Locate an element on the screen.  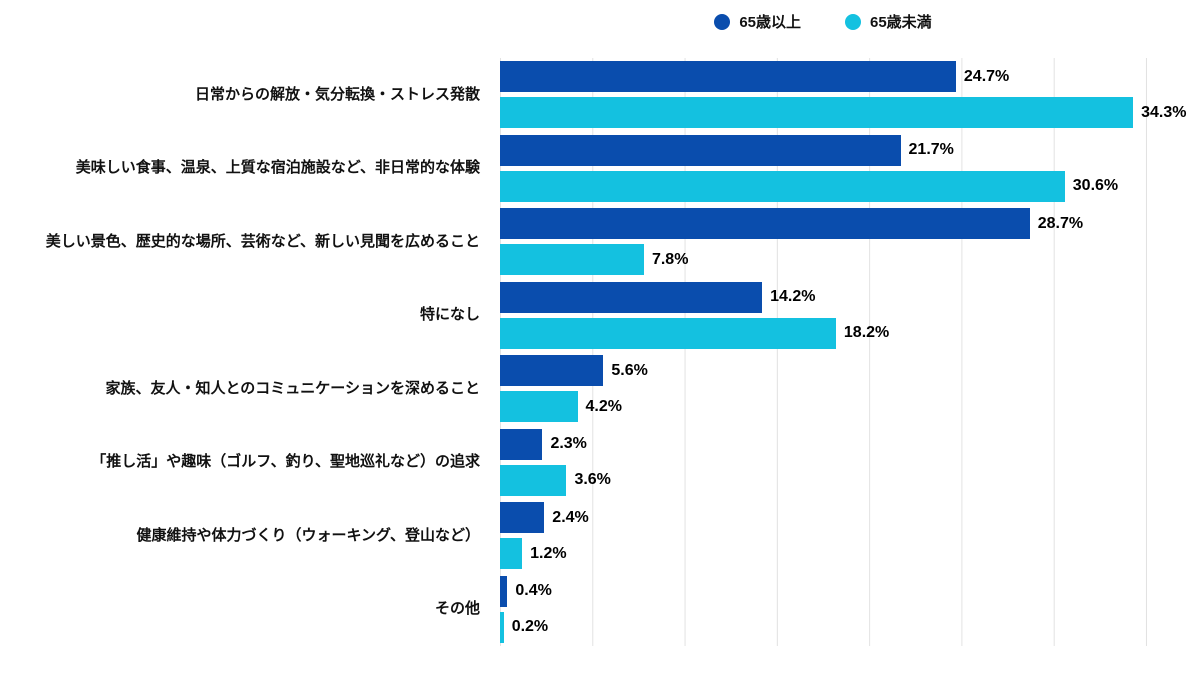
bar-group: 24.7% 34.3% is located at coordinates (843, 95).